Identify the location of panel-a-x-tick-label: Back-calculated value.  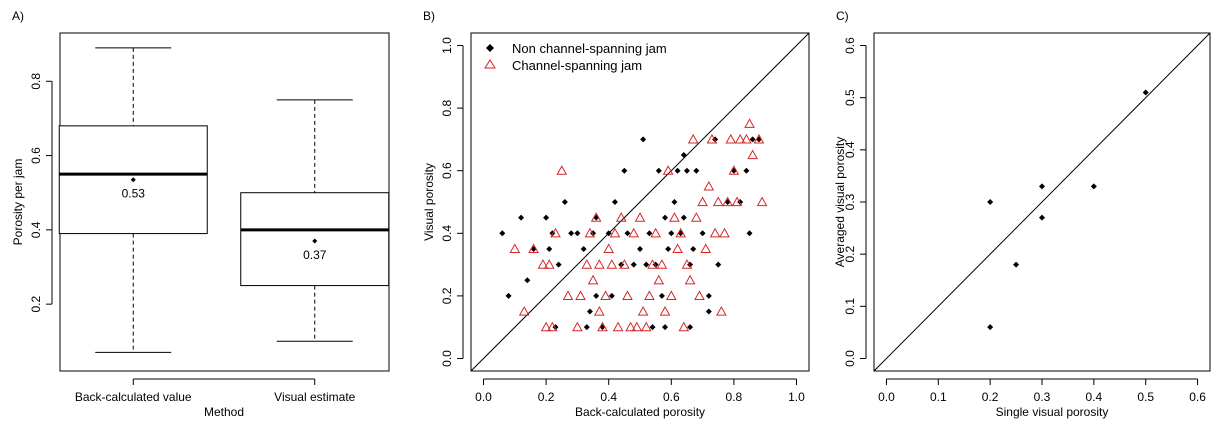
(133, 397).